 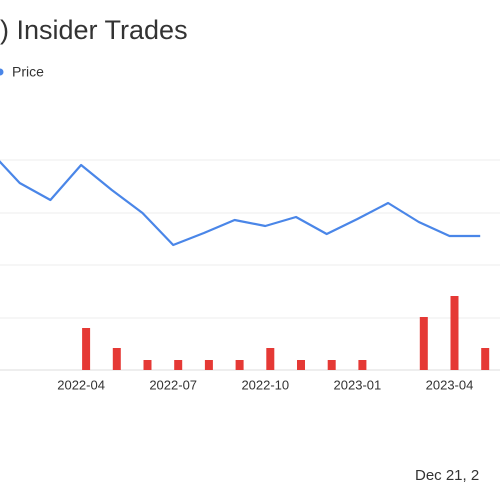 I want to click on x-tick-label: 2022-04, so click(x=81, y=384).